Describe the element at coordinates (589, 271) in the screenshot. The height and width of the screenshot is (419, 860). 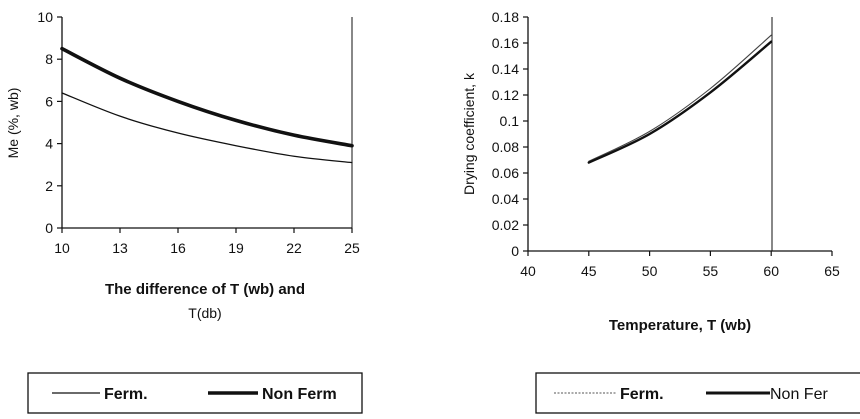
I see `chart1-x-tick-label: 45` at that location.